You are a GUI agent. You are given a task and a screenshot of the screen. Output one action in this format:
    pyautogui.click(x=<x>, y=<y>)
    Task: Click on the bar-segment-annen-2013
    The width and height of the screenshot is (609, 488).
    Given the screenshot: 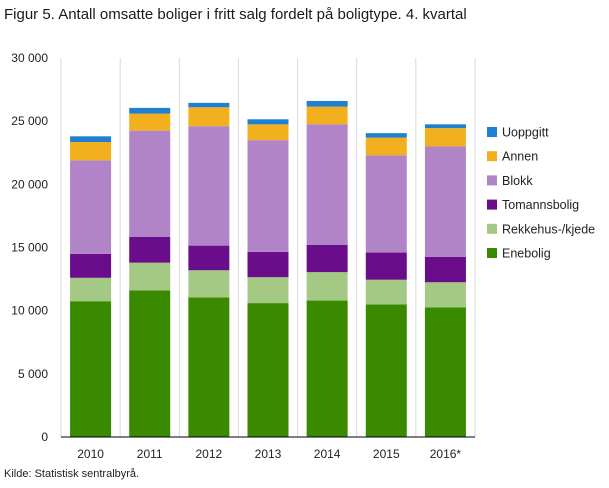 What is the action you would take?
    pyautogui.click(x=268, y=132)
    